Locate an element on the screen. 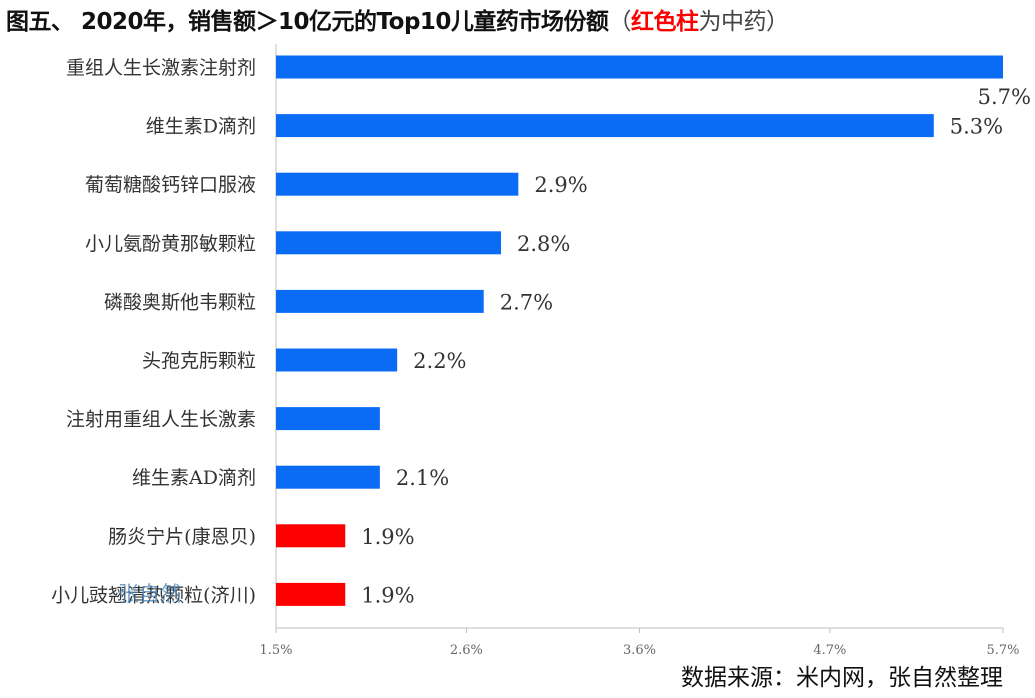 The image size is (1035, 698). chart-title: 图五、 2020年，销售额＞10亿元的Top10儿童药市场份额（红色柱为中药） is located at coordinates (518, 22).